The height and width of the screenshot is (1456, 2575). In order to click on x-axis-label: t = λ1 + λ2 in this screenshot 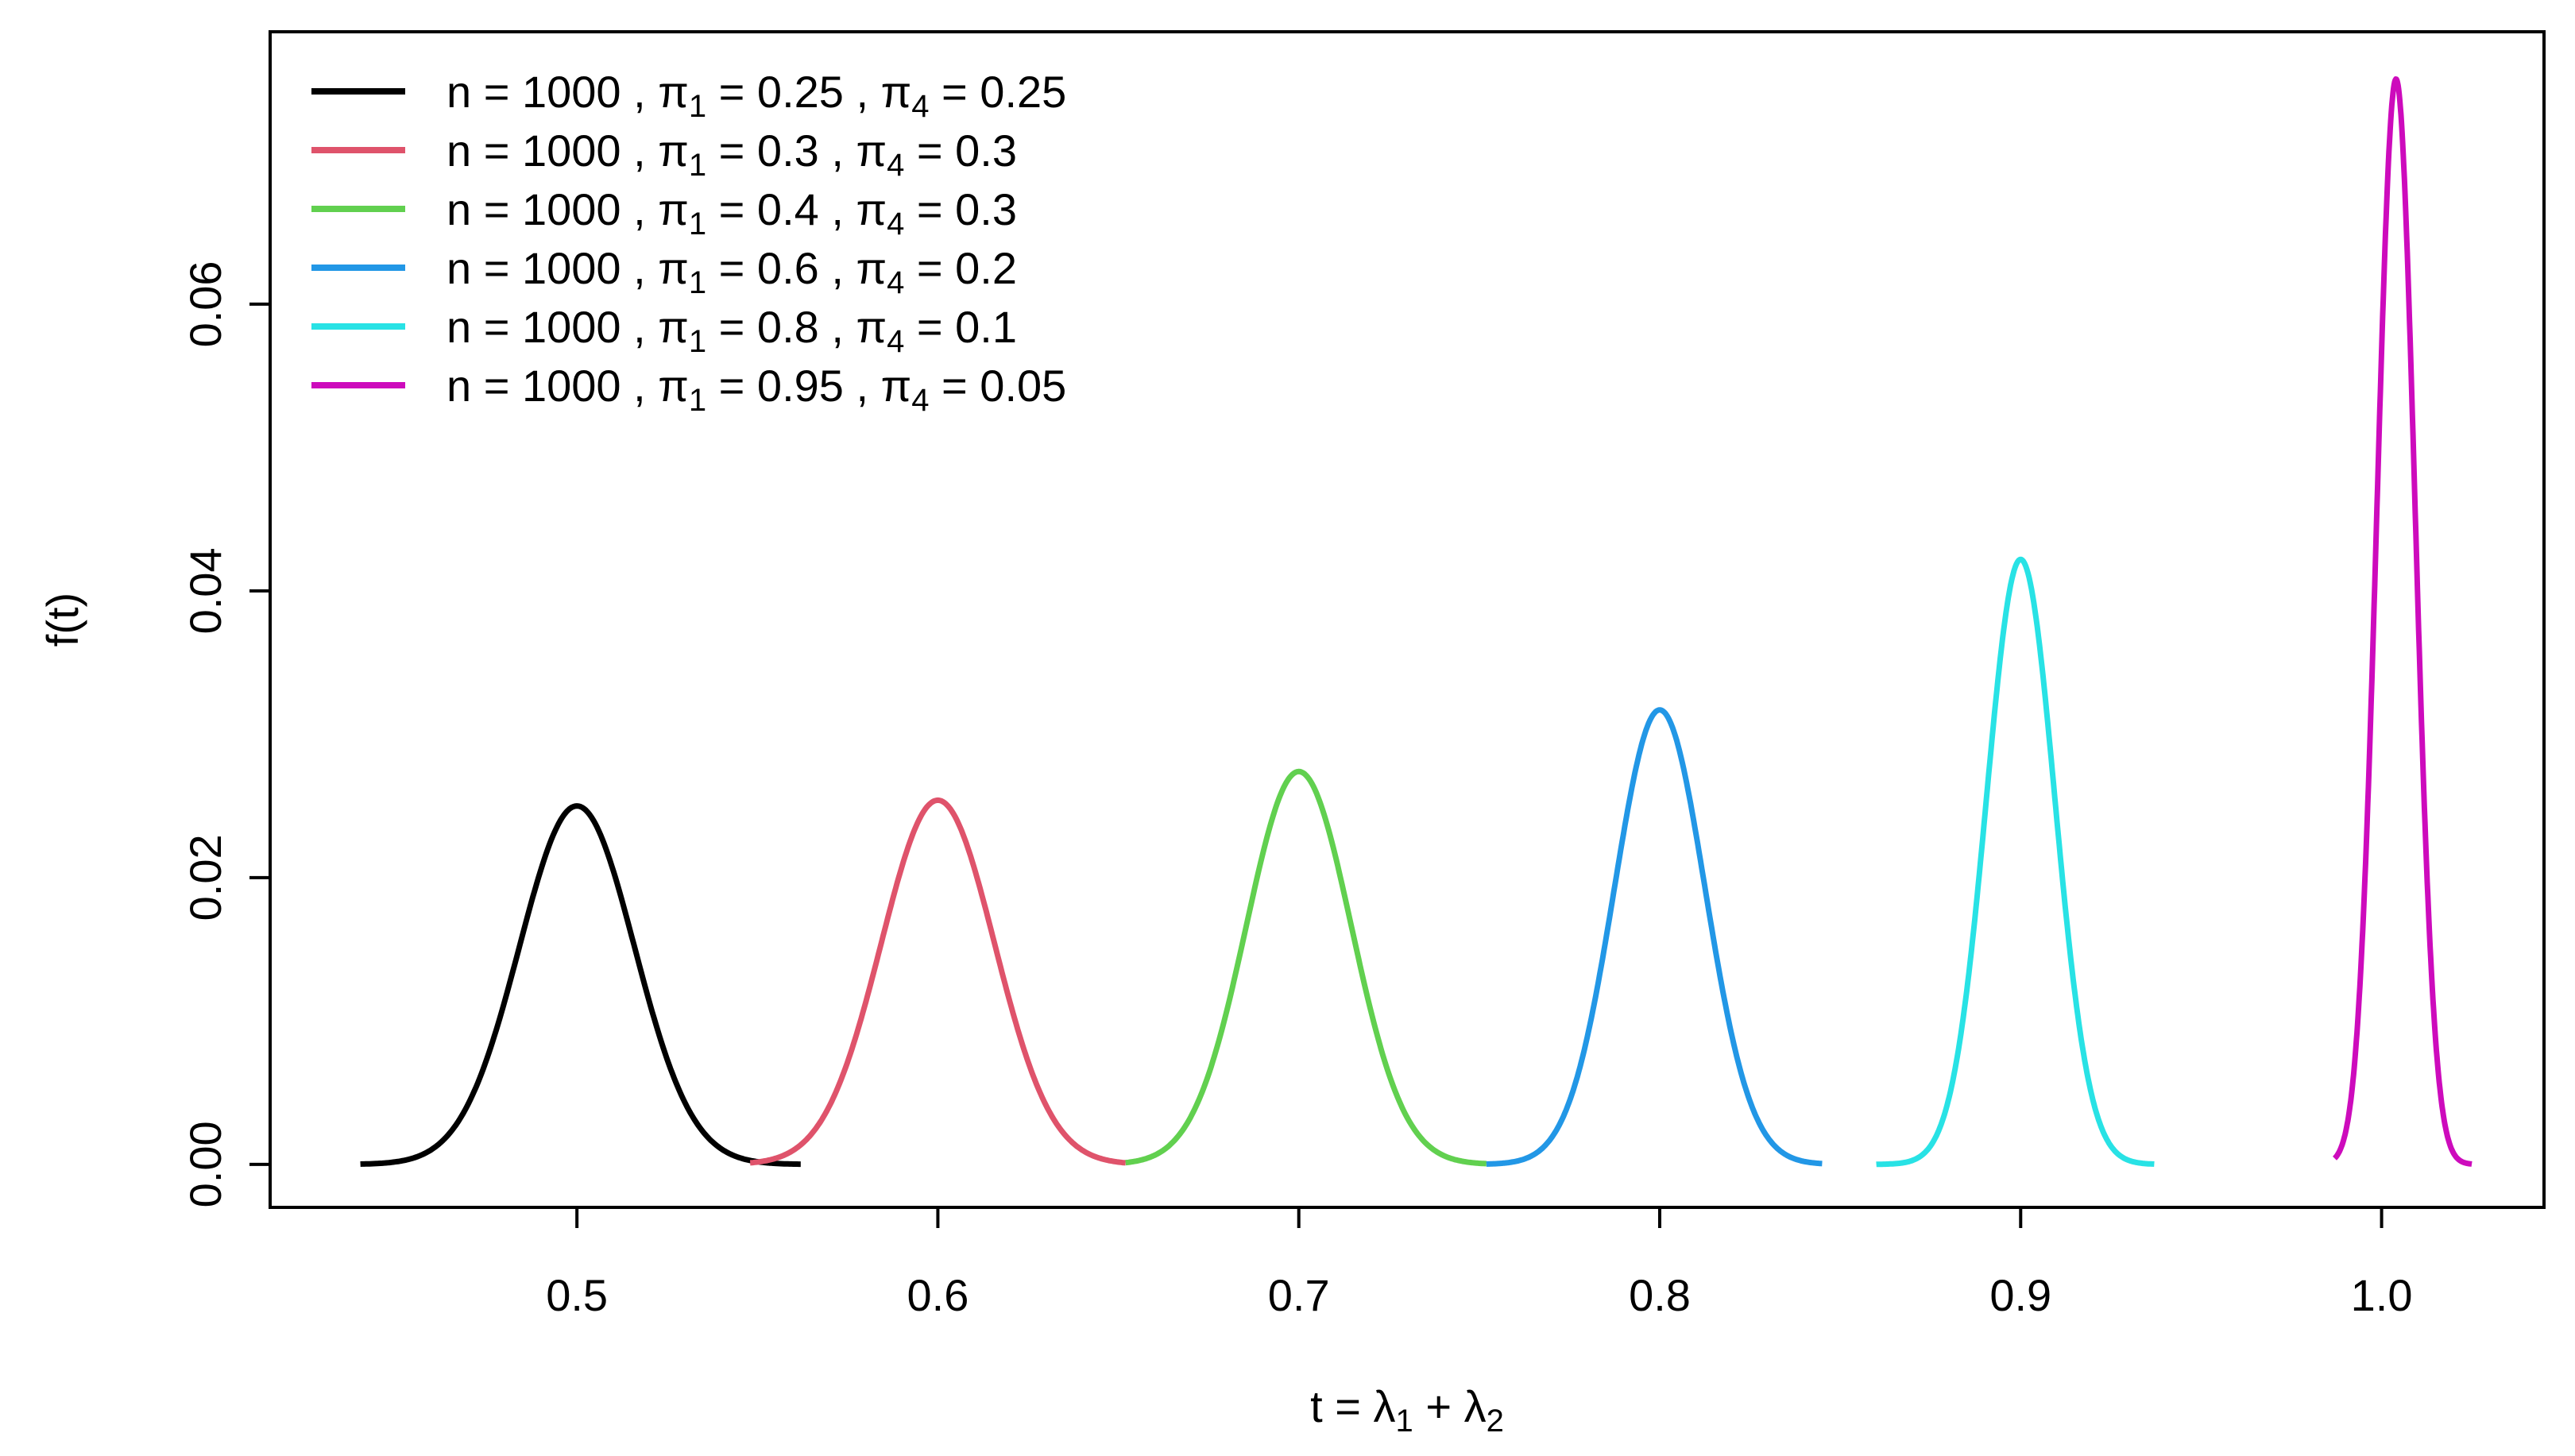, I will do `click(1407, 1410)`.